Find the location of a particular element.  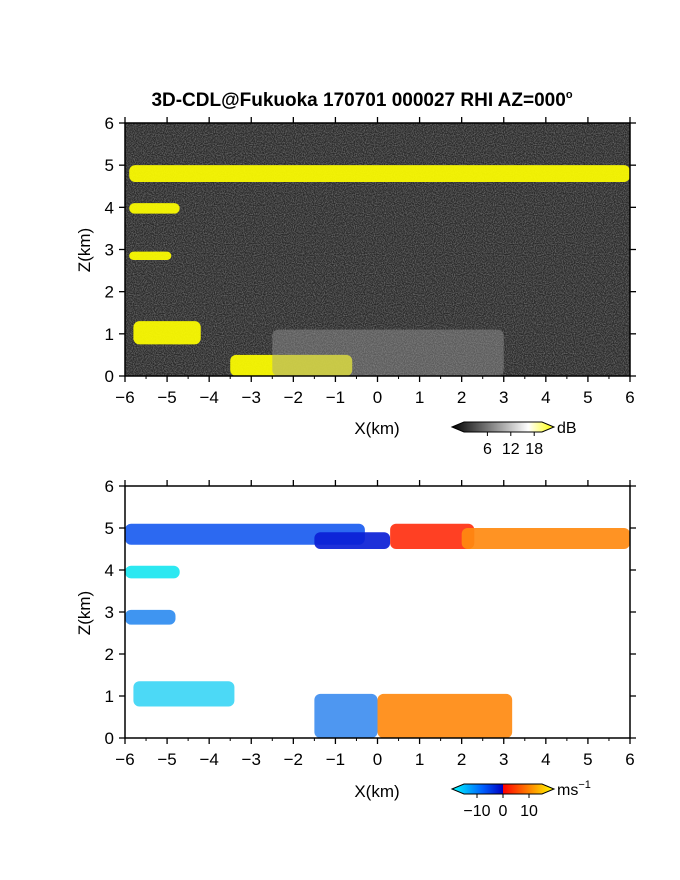

x-tick-label-1-5: −1 is located at coordinates (335, 397).